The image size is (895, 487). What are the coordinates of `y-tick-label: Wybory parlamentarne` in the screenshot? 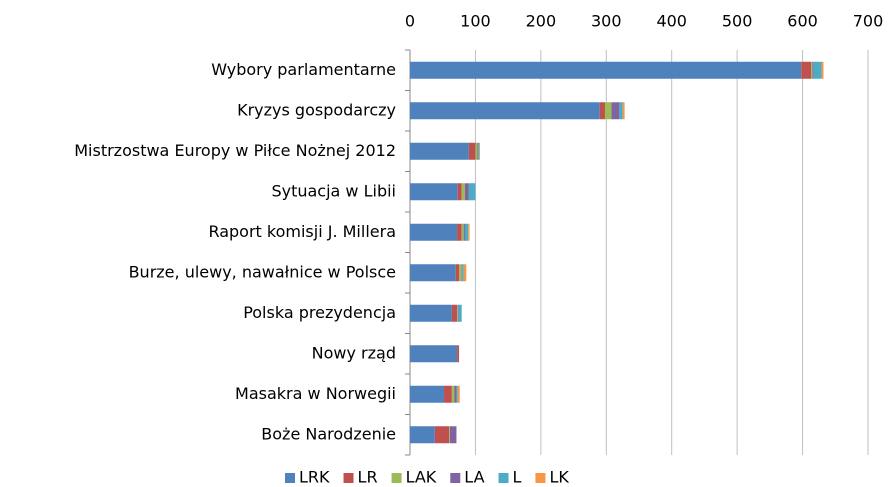 It's located at (303, 69).